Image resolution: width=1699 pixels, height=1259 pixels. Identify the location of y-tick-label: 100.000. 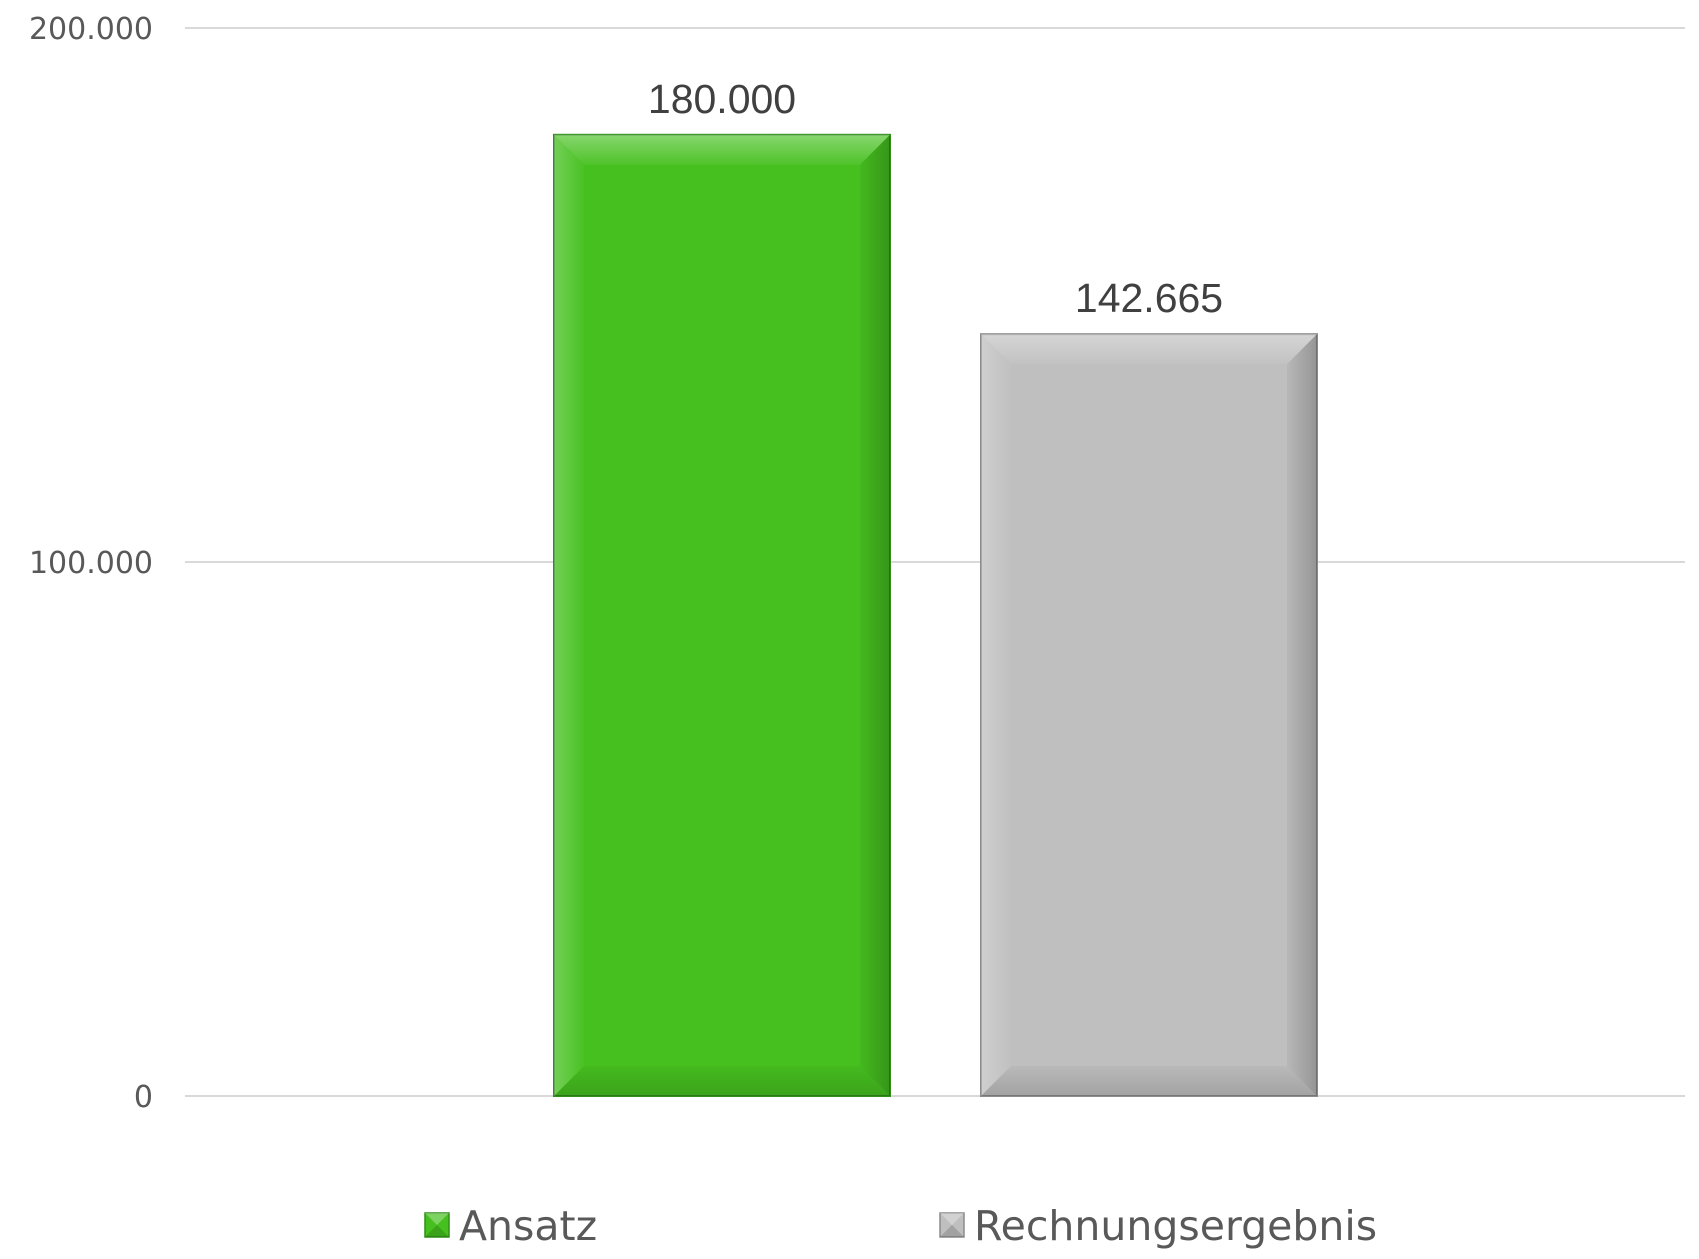
(91, 563).